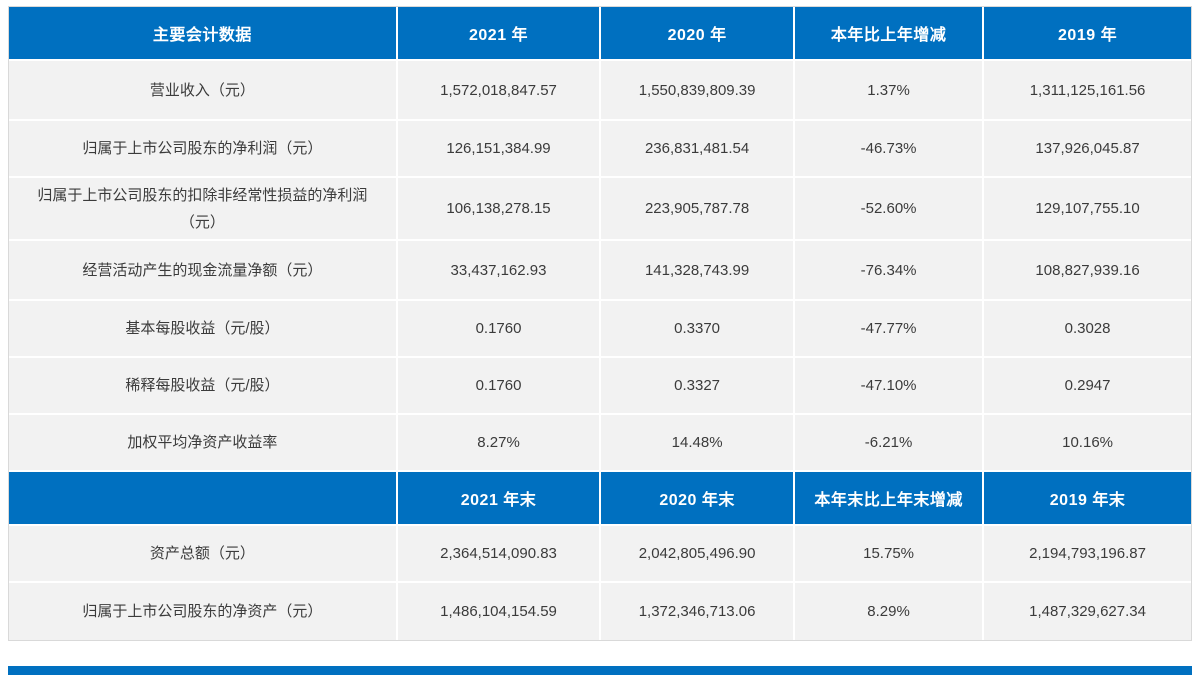  I want to click on cell-2021: 1,572,018,847.57, so click(499, 91).